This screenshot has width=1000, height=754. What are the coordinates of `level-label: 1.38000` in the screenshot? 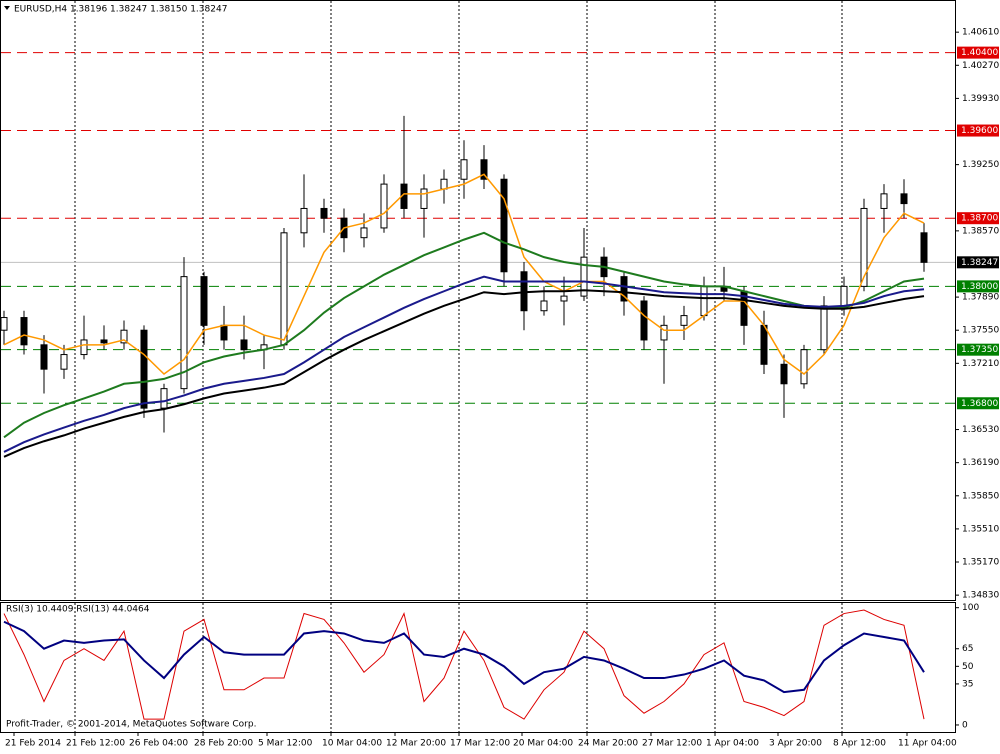 It's located at (979, 287).